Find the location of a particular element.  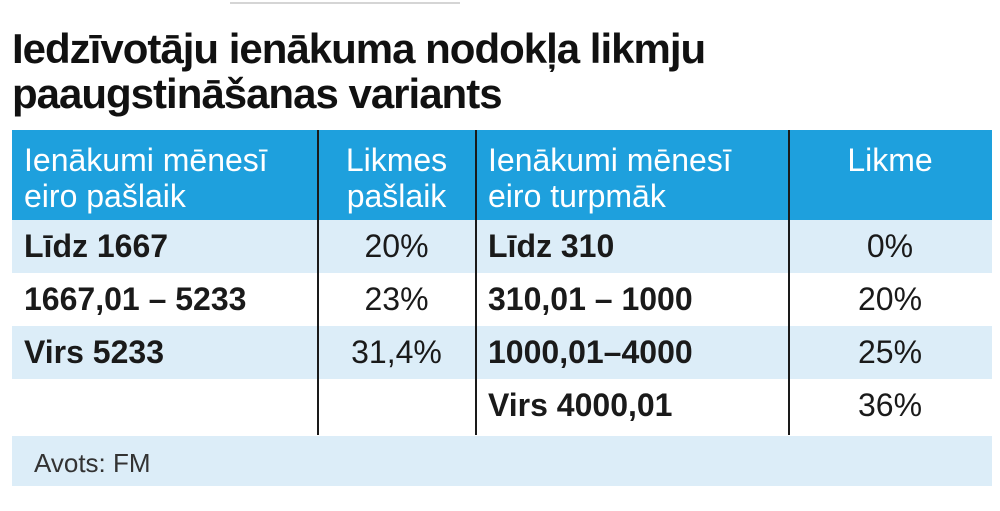

current-rate-cell: 20% is located at coordinates (396, 246).